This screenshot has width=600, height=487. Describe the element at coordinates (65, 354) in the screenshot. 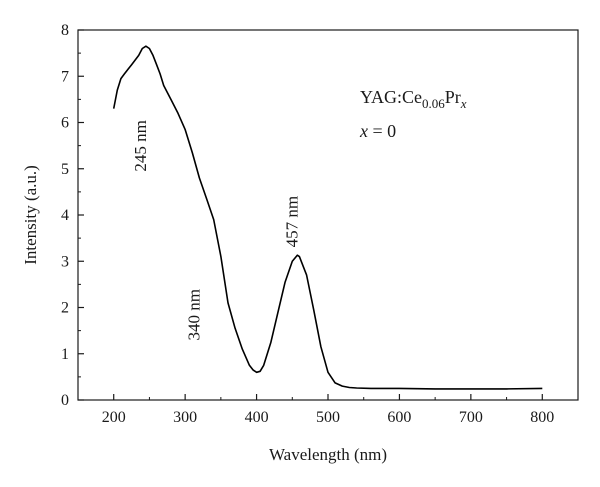

I see `y-tick-label: 1` at that location.